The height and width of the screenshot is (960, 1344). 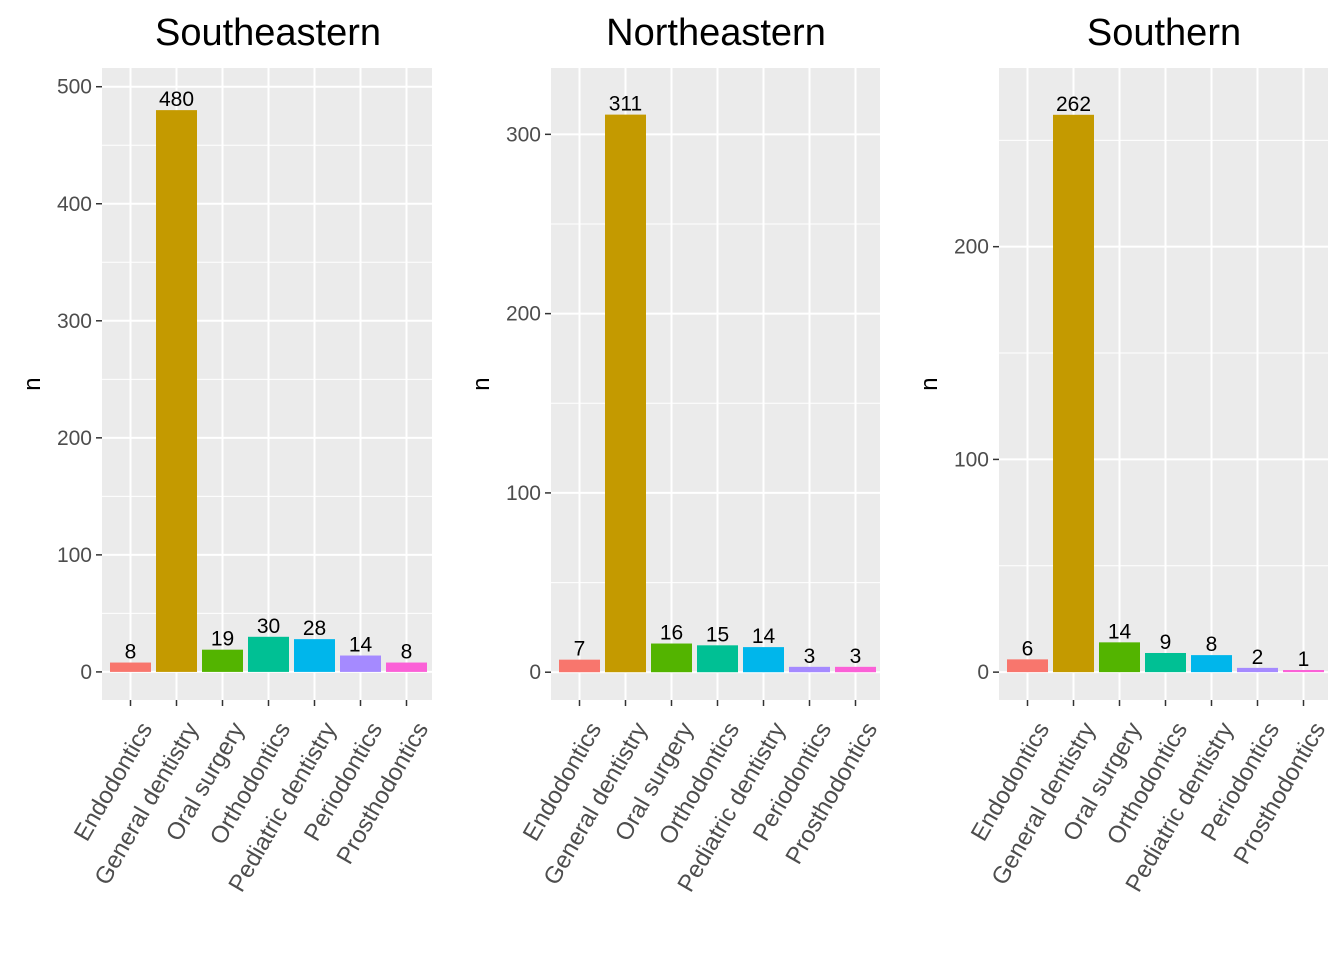 I want to click on data-label: 311, so click(x=625, y=104).